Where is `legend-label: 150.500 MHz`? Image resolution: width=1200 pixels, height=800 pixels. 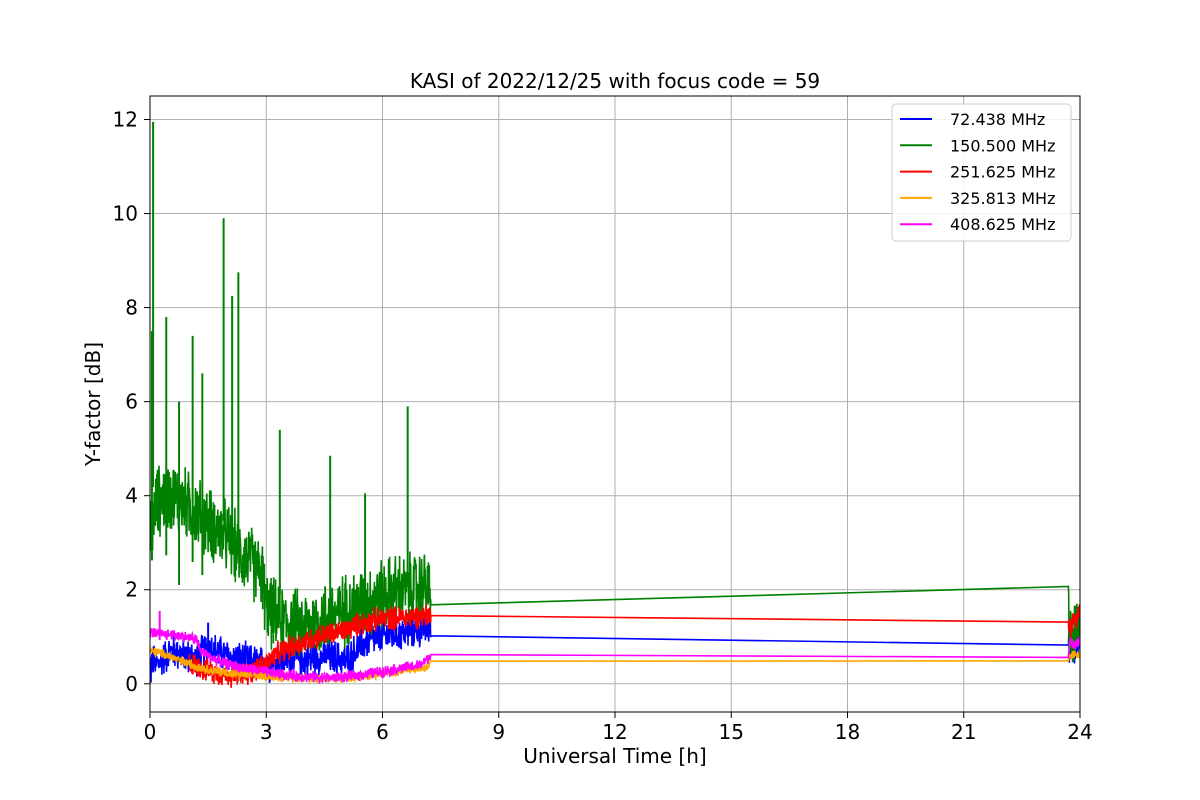 legend-label: 150.500 MHz is located at coordinates (1002, 145).